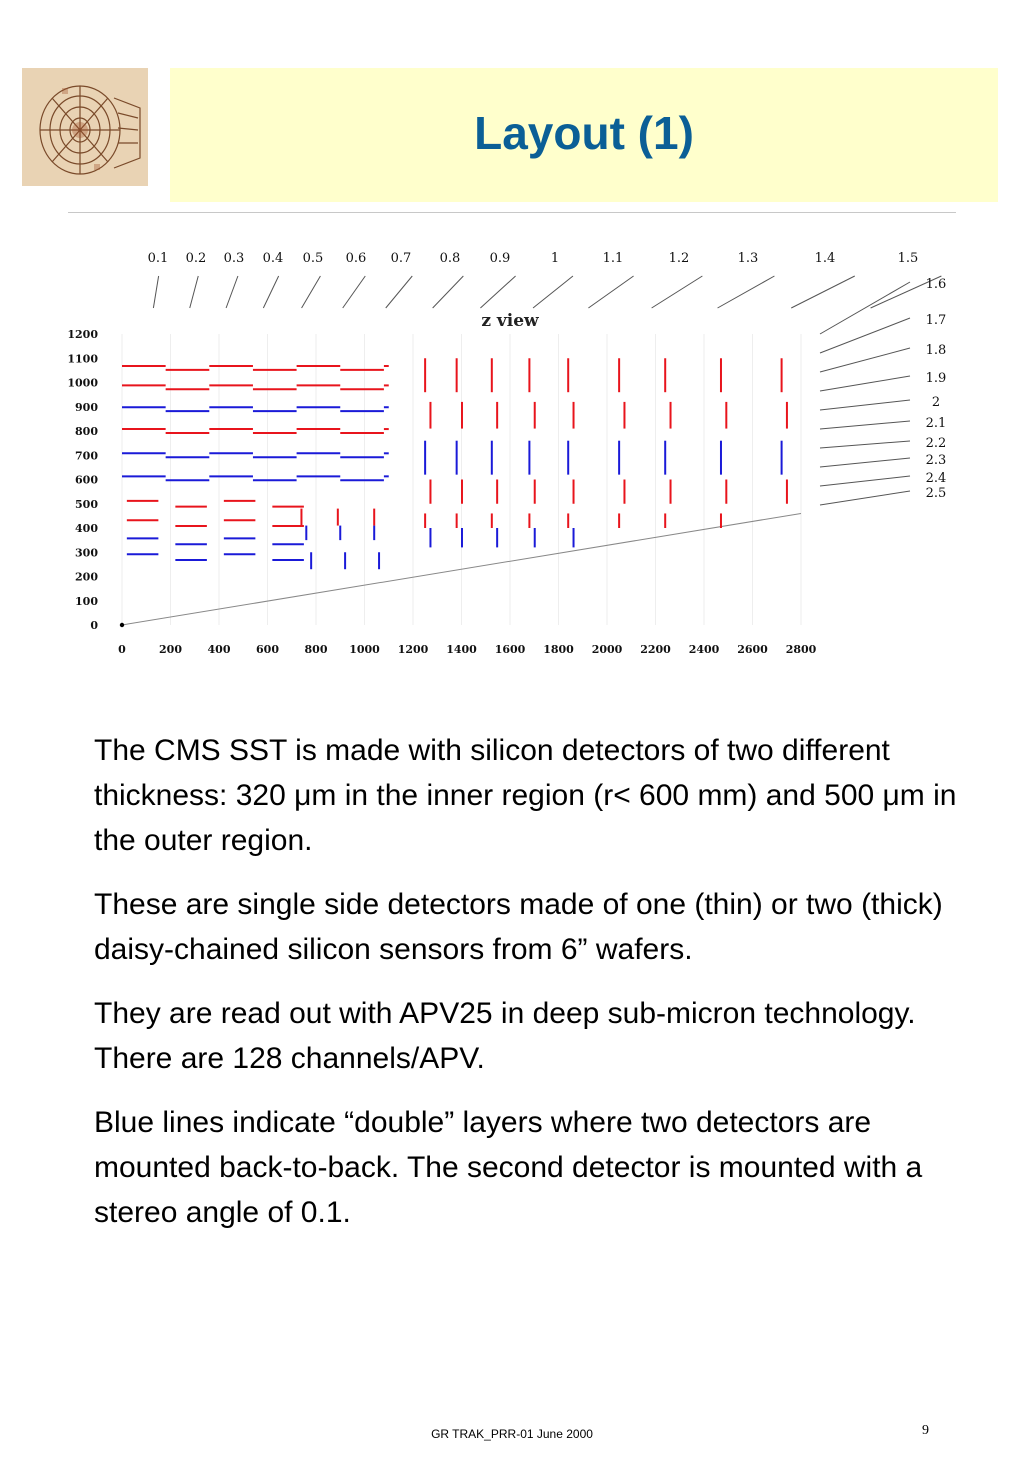  Describe the element at coordinates (122, 649) in the screenshot. I see `x-tick-label: 0` at that location.